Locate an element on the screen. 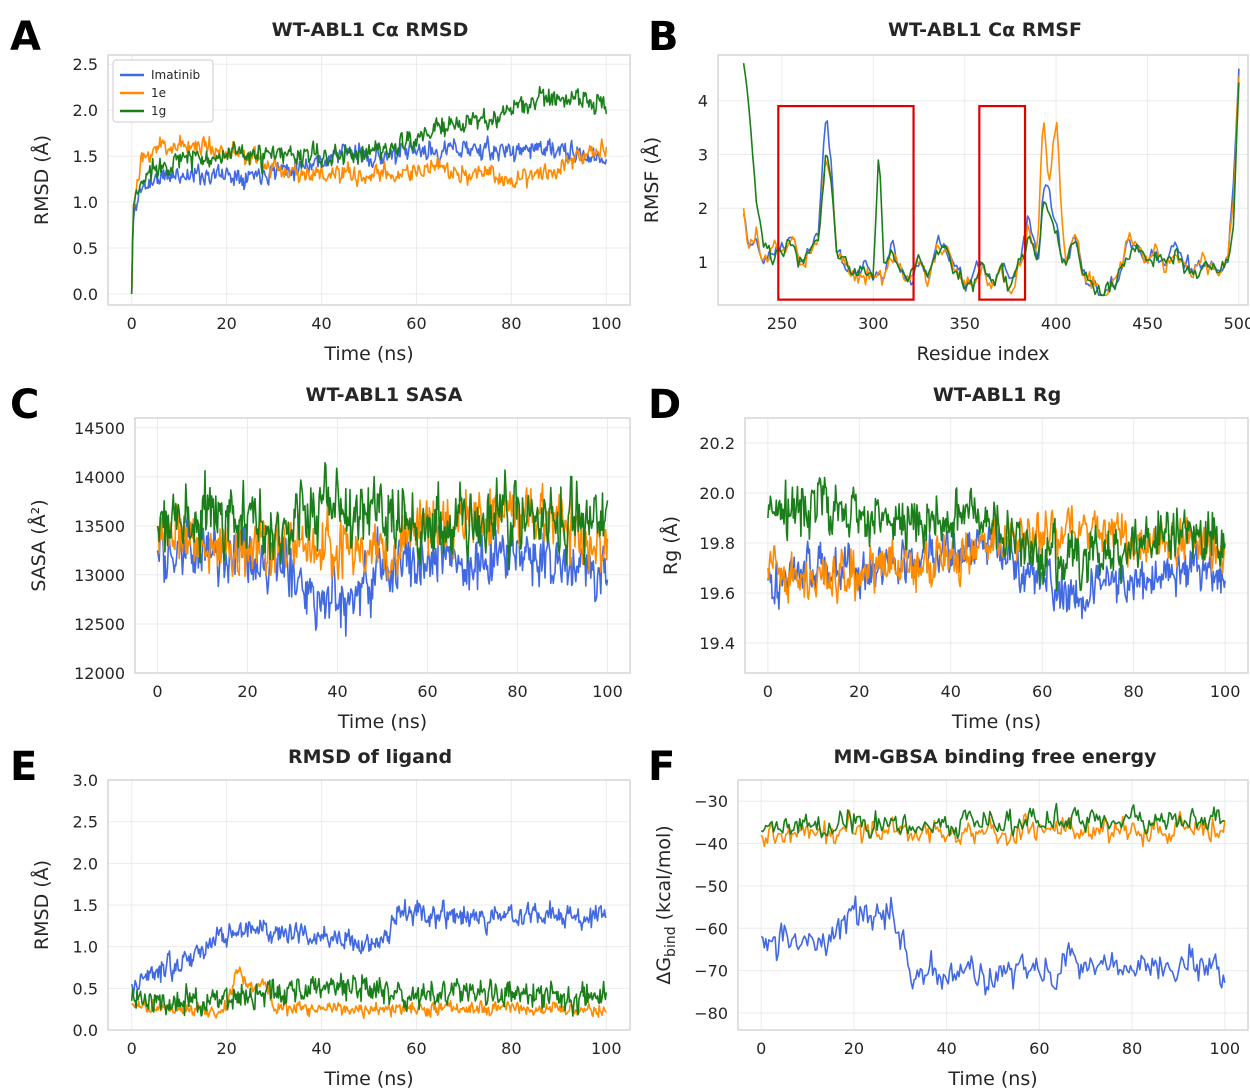 This screenshot has width=1250, height=1090. y-tick-label: 12500 is located at coordinates (99, 624).